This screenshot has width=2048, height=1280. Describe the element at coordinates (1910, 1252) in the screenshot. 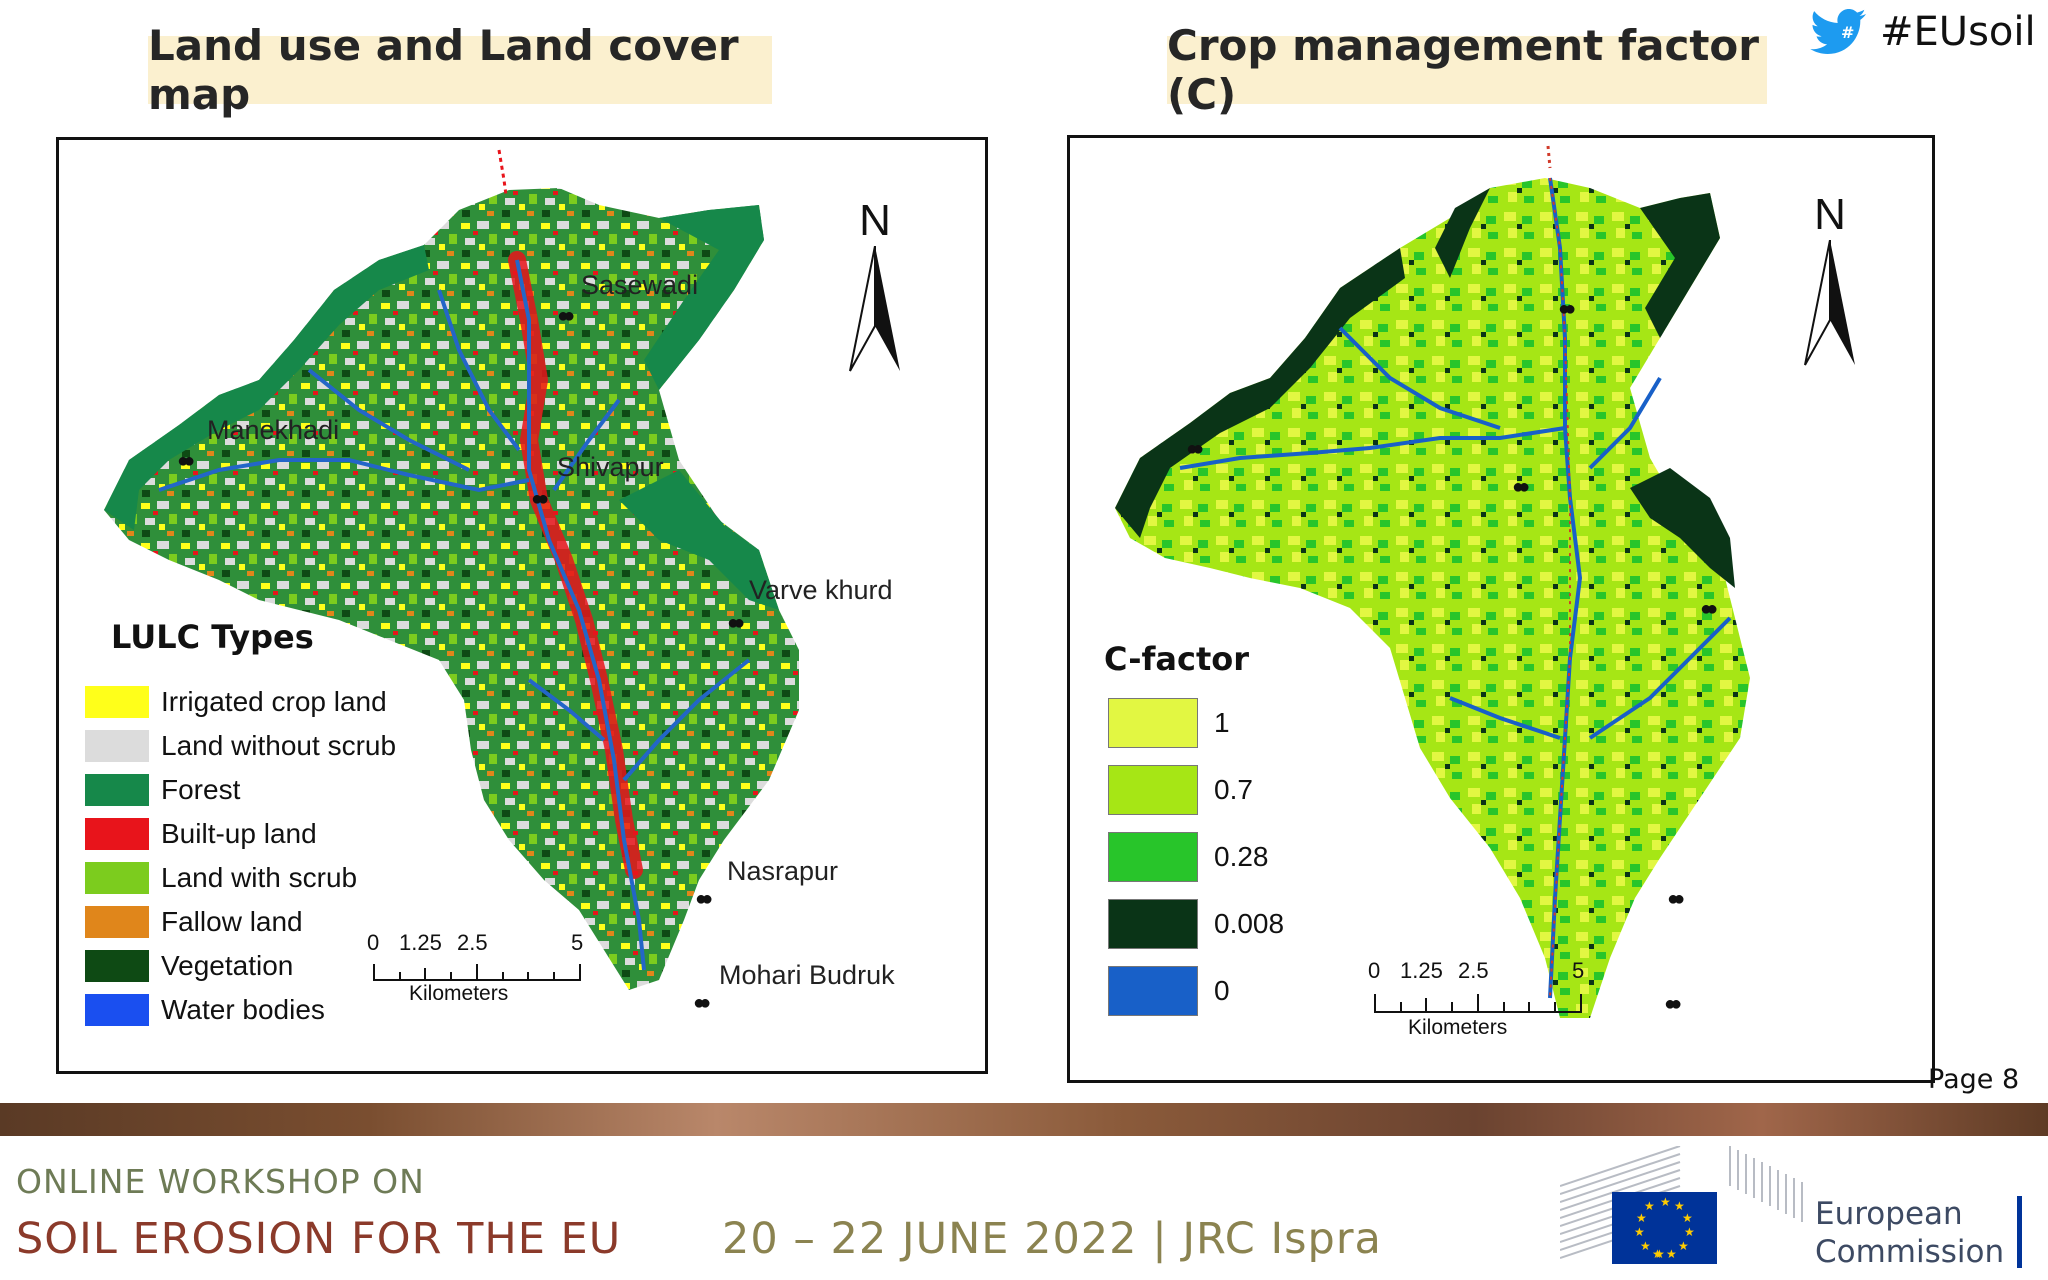

I see `ec-label-line2: Commission` at that location.